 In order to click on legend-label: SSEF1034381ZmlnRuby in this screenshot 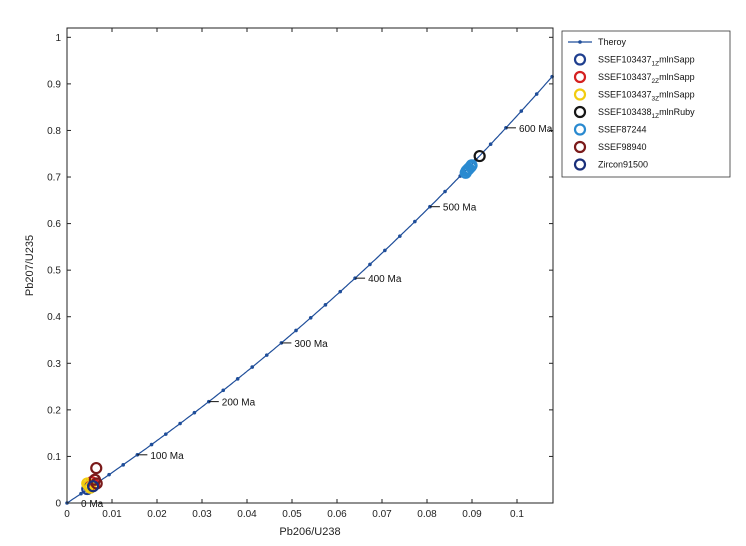, I will do `click(646, 113)`.